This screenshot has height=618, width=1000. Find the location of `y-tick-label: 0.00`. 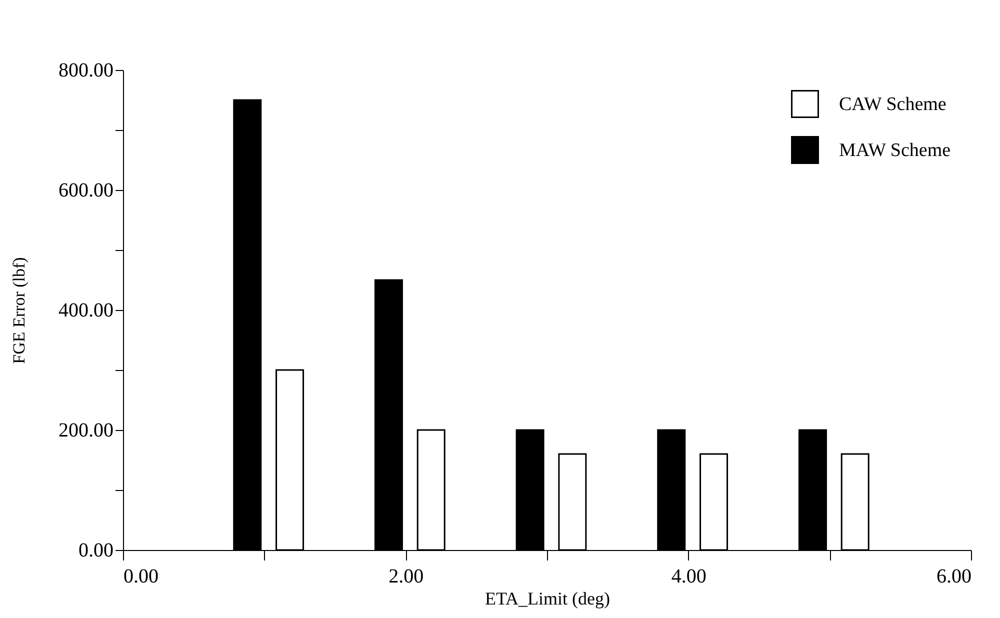

y-tick-label: 0.00 is located at coordinates (96, 551).